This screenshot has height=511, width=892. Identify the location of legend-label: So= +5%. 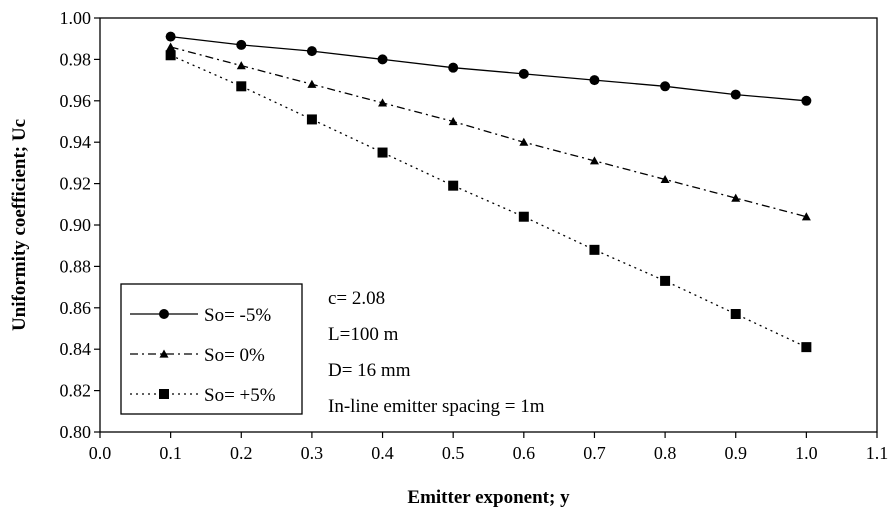
(240, 395).